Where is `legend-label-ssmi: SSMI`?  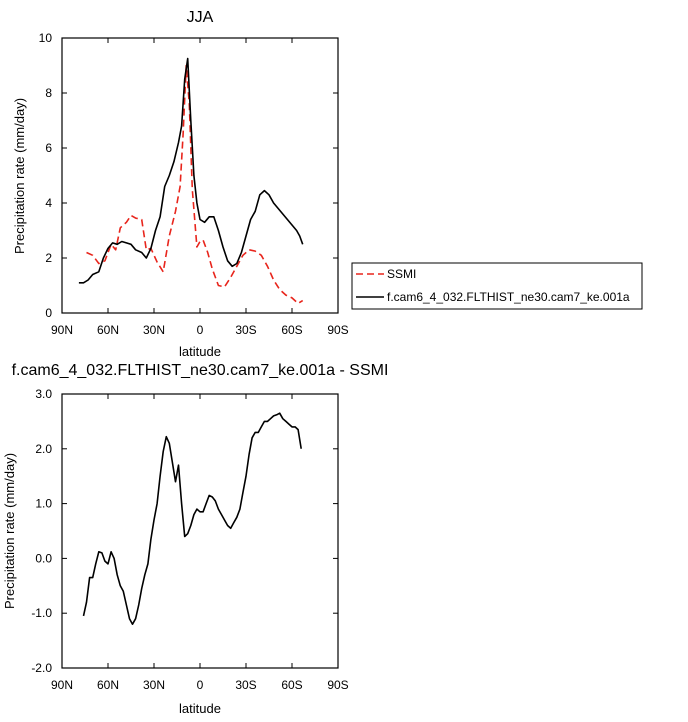
legend-label-ssmi: SSMI is located at coordinates (401, 274).